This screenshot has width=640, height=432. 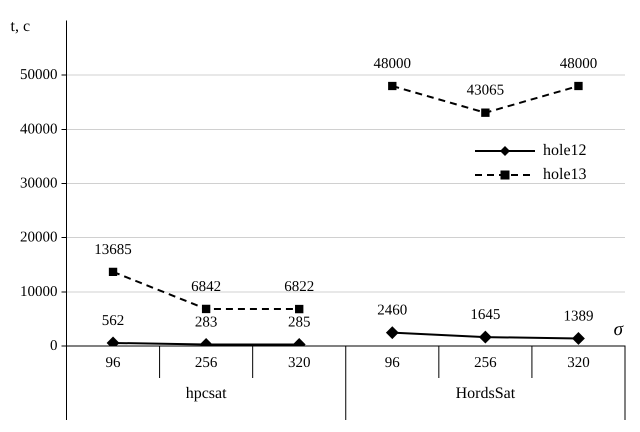 What do you see at coordinates (113, 320) in the screenshot?
I see `data-label: 562` at bounding box center [113, 320].